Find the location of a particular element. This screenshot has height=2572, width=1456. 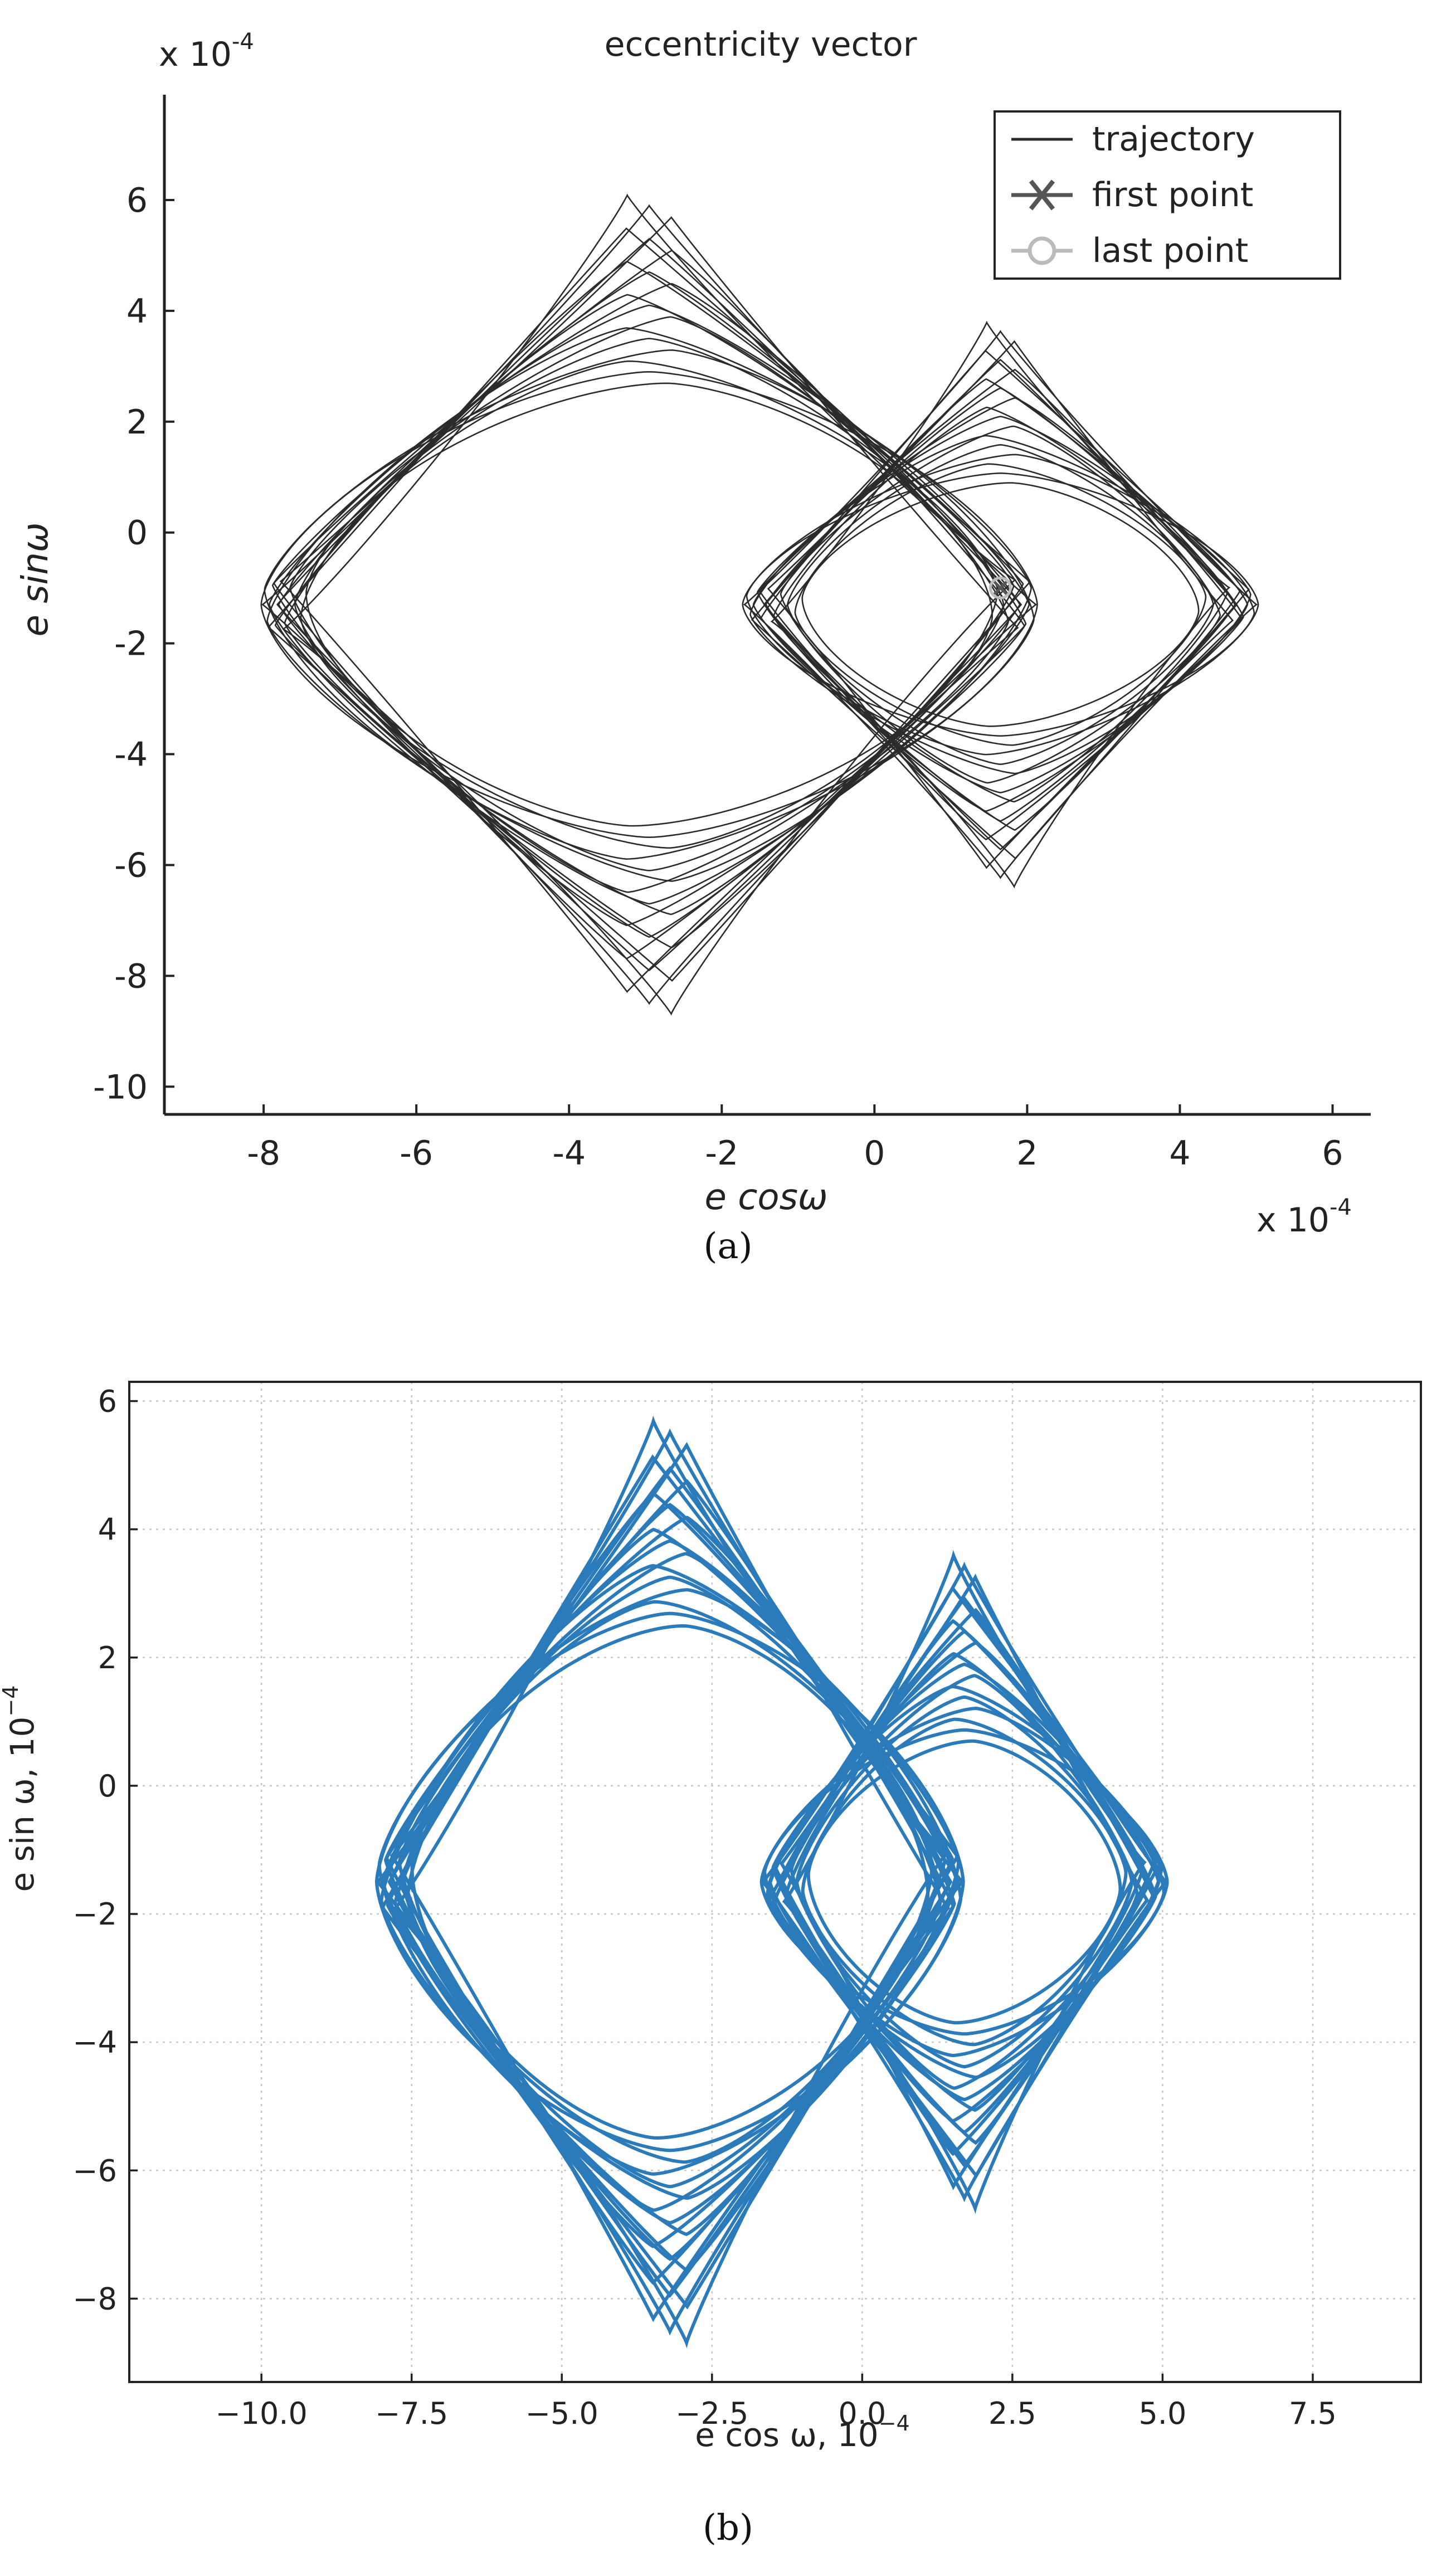

first-point-marker is located at coordinates (1001, 588).